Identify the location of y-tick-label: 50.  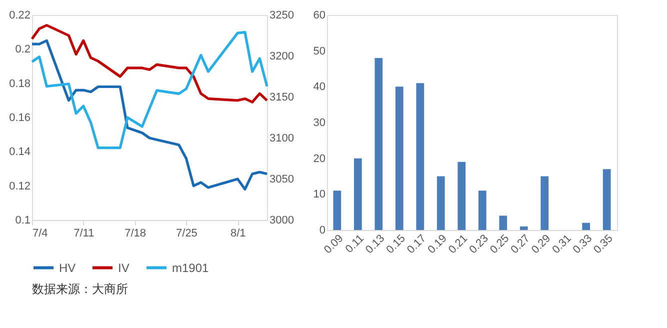
(319, 51).